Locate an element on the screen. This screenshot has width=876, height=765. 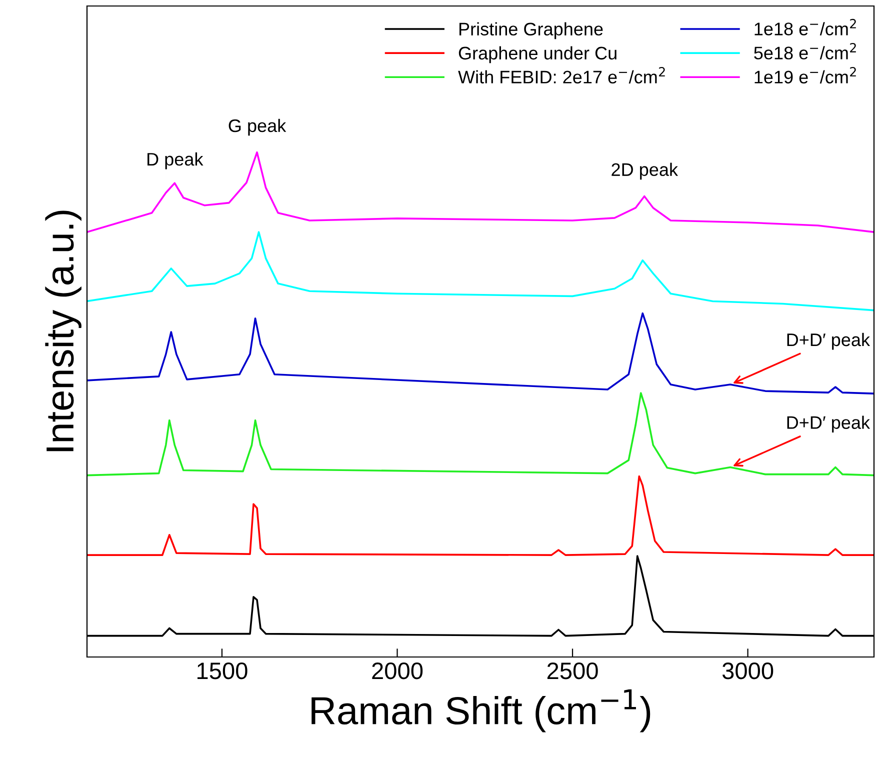
y-axis-title: Intensity (a.u.) is located at coordinates (63, 331).